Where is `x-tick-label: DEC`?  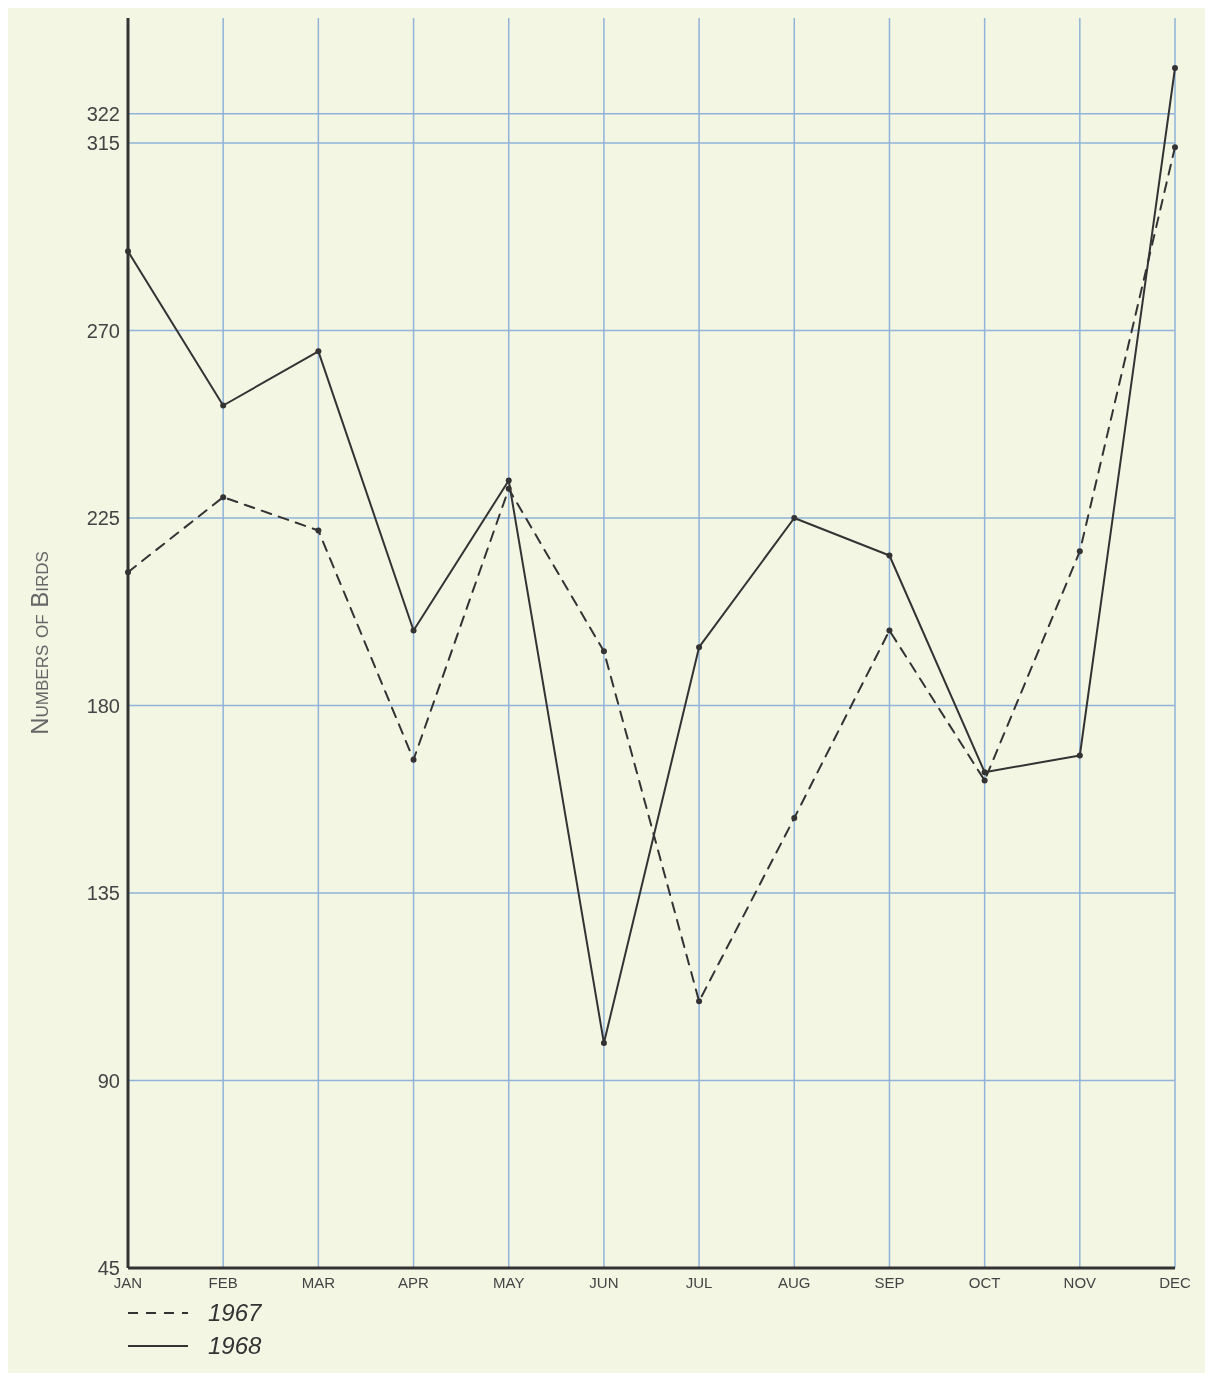
x-tick-label: DEC is located at coordinates (1175, 1282).